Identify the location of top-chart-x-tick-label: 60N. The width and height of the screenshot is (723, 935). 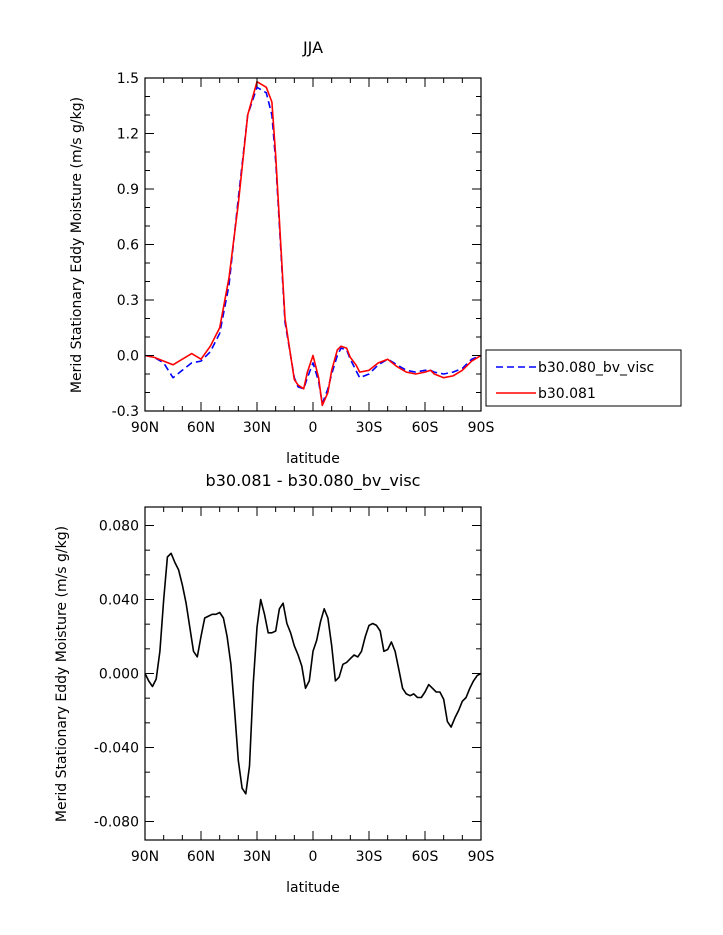
(201, 428).